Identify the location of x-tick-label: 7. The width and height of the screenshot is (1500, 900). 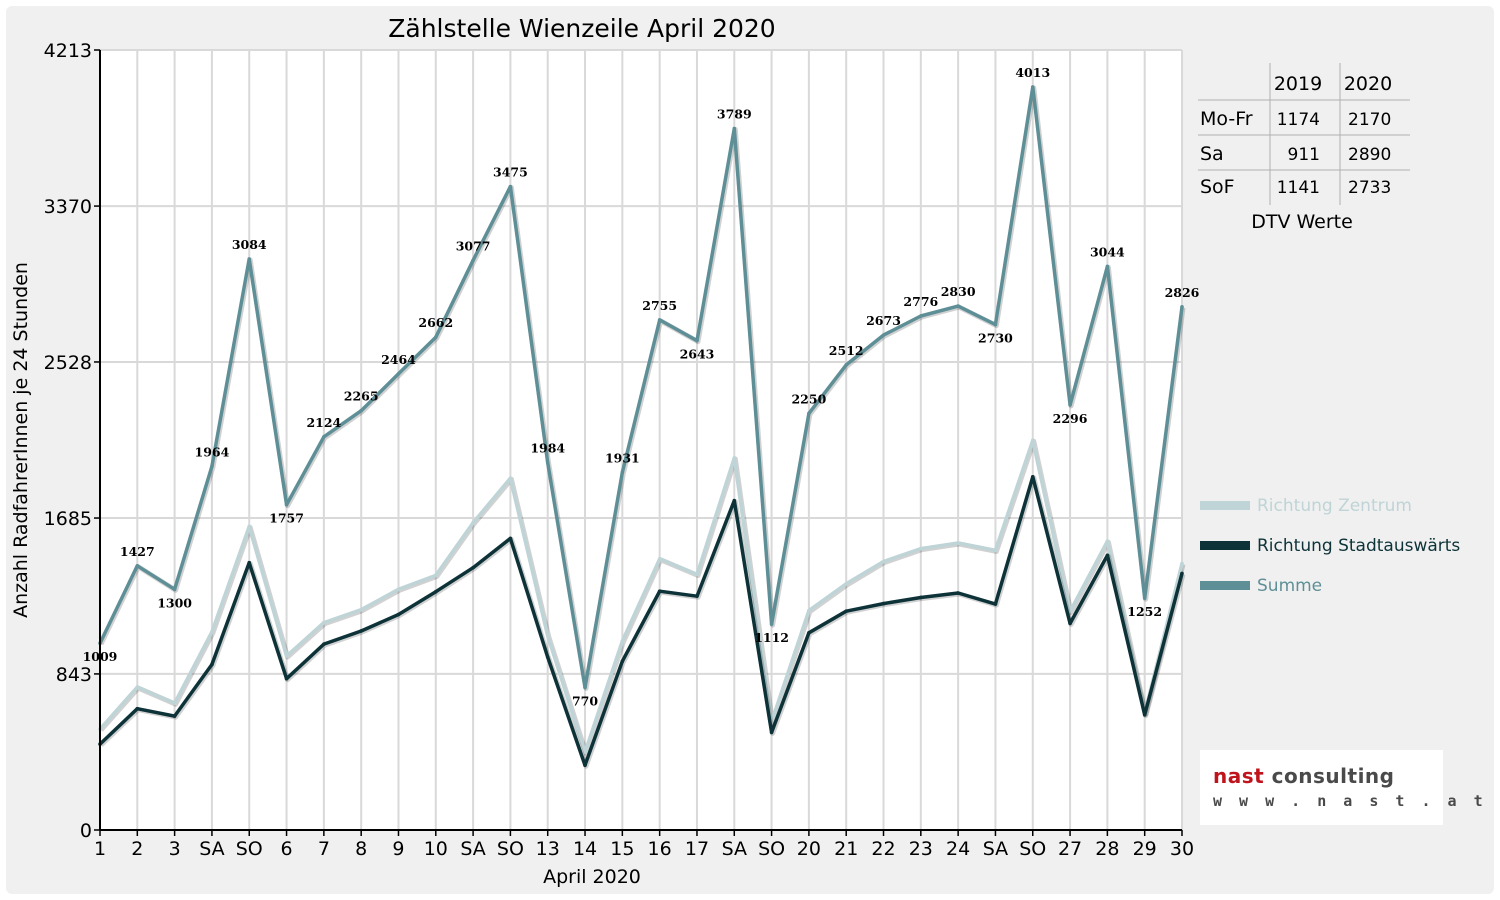
(324, 849).